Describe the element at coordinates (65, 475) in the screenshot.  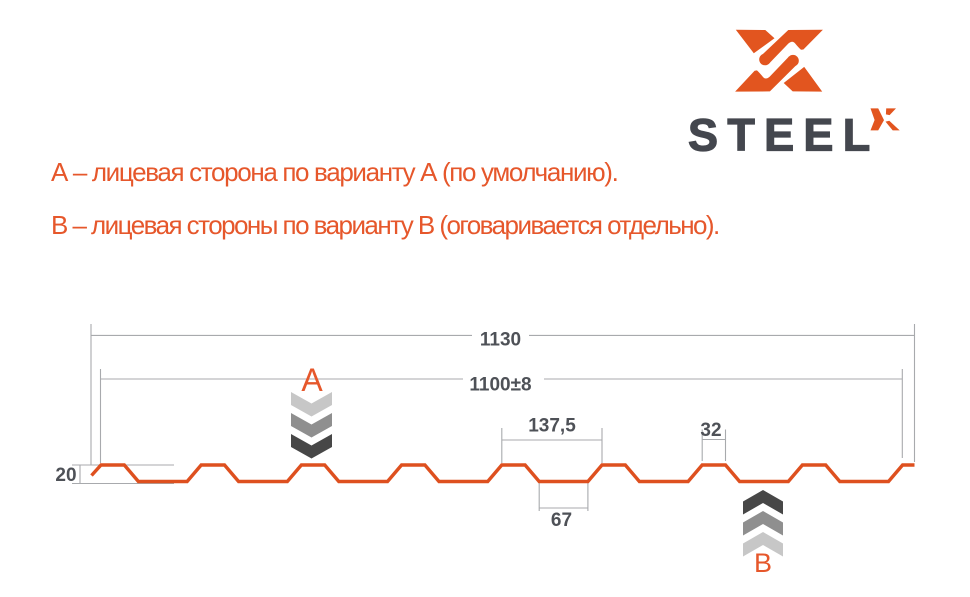
I see `svg-text: 20` at that location.